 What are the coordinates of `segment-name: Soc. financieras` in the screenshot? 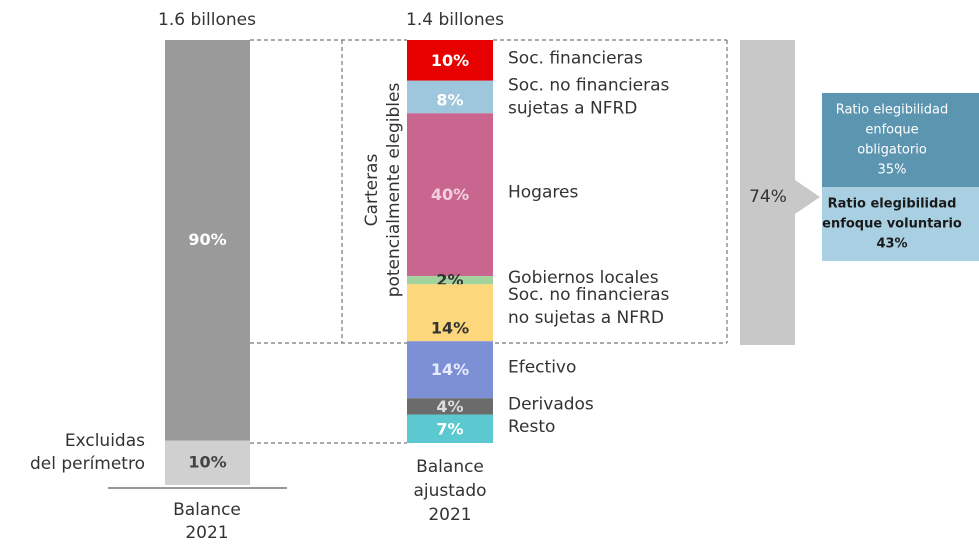 It's located at (575, 58).